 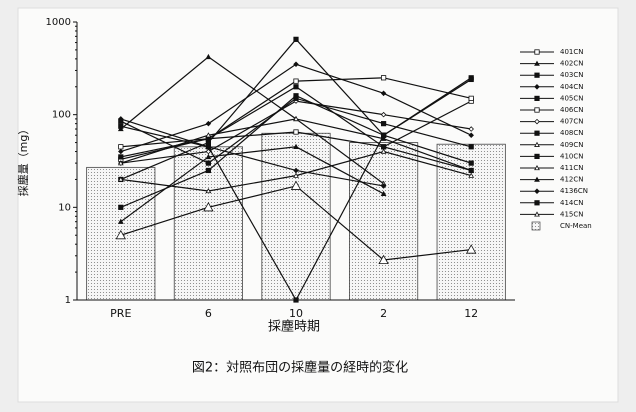 What do you see at coordinates (572, 180) in the screenshot?
I see `legend-label: 412CN` at bounding box center [572, 180].